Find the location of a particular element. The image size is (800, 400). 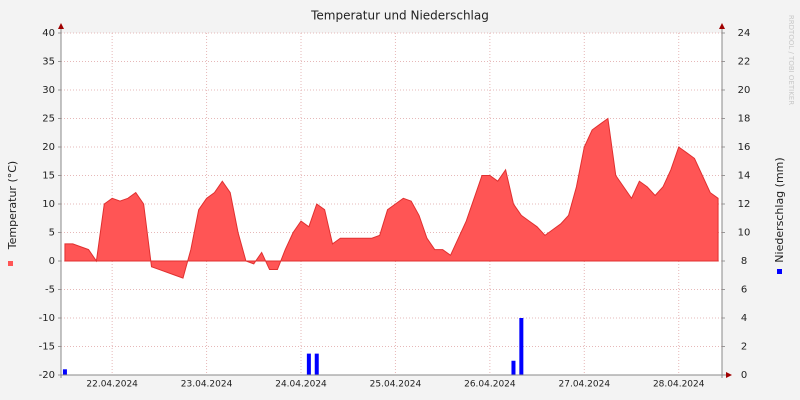

x-tick-label: 22.04.2024 is located at coordinates (112, 385).